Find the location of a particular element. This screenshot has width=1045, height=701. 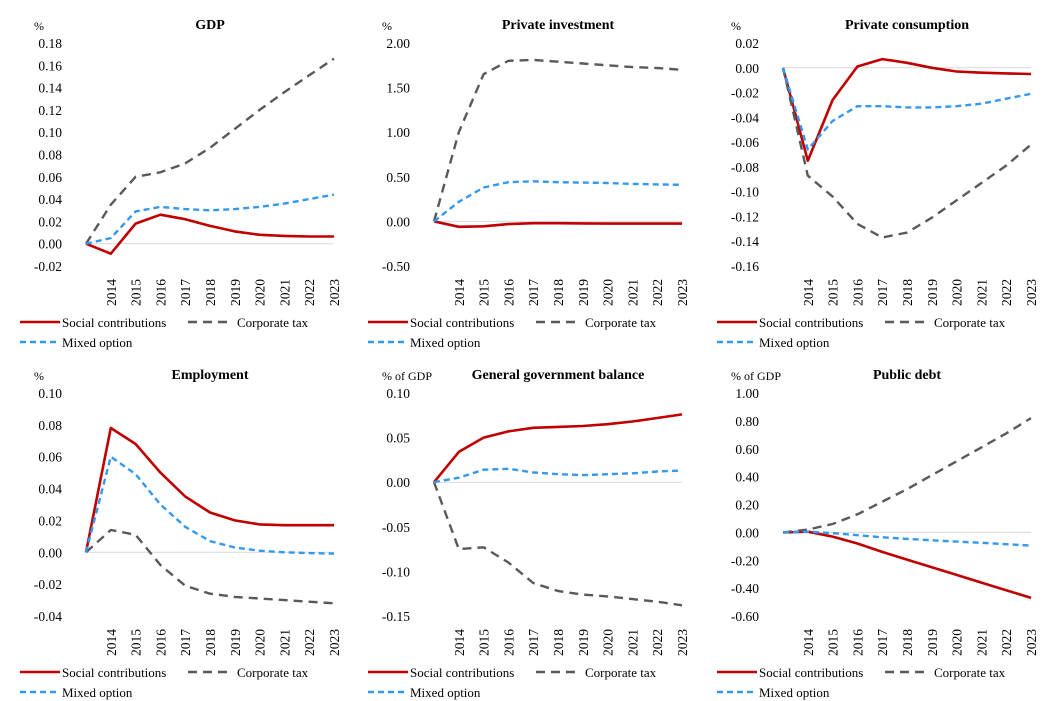

y-tick-label: -0.08 is located at coordinates (745, 167).